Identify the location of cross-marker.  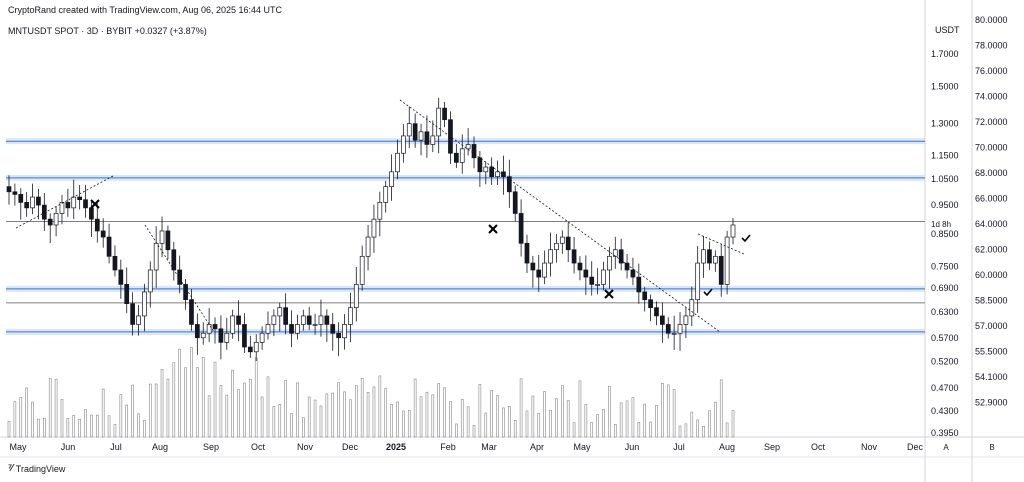
(609, 294).